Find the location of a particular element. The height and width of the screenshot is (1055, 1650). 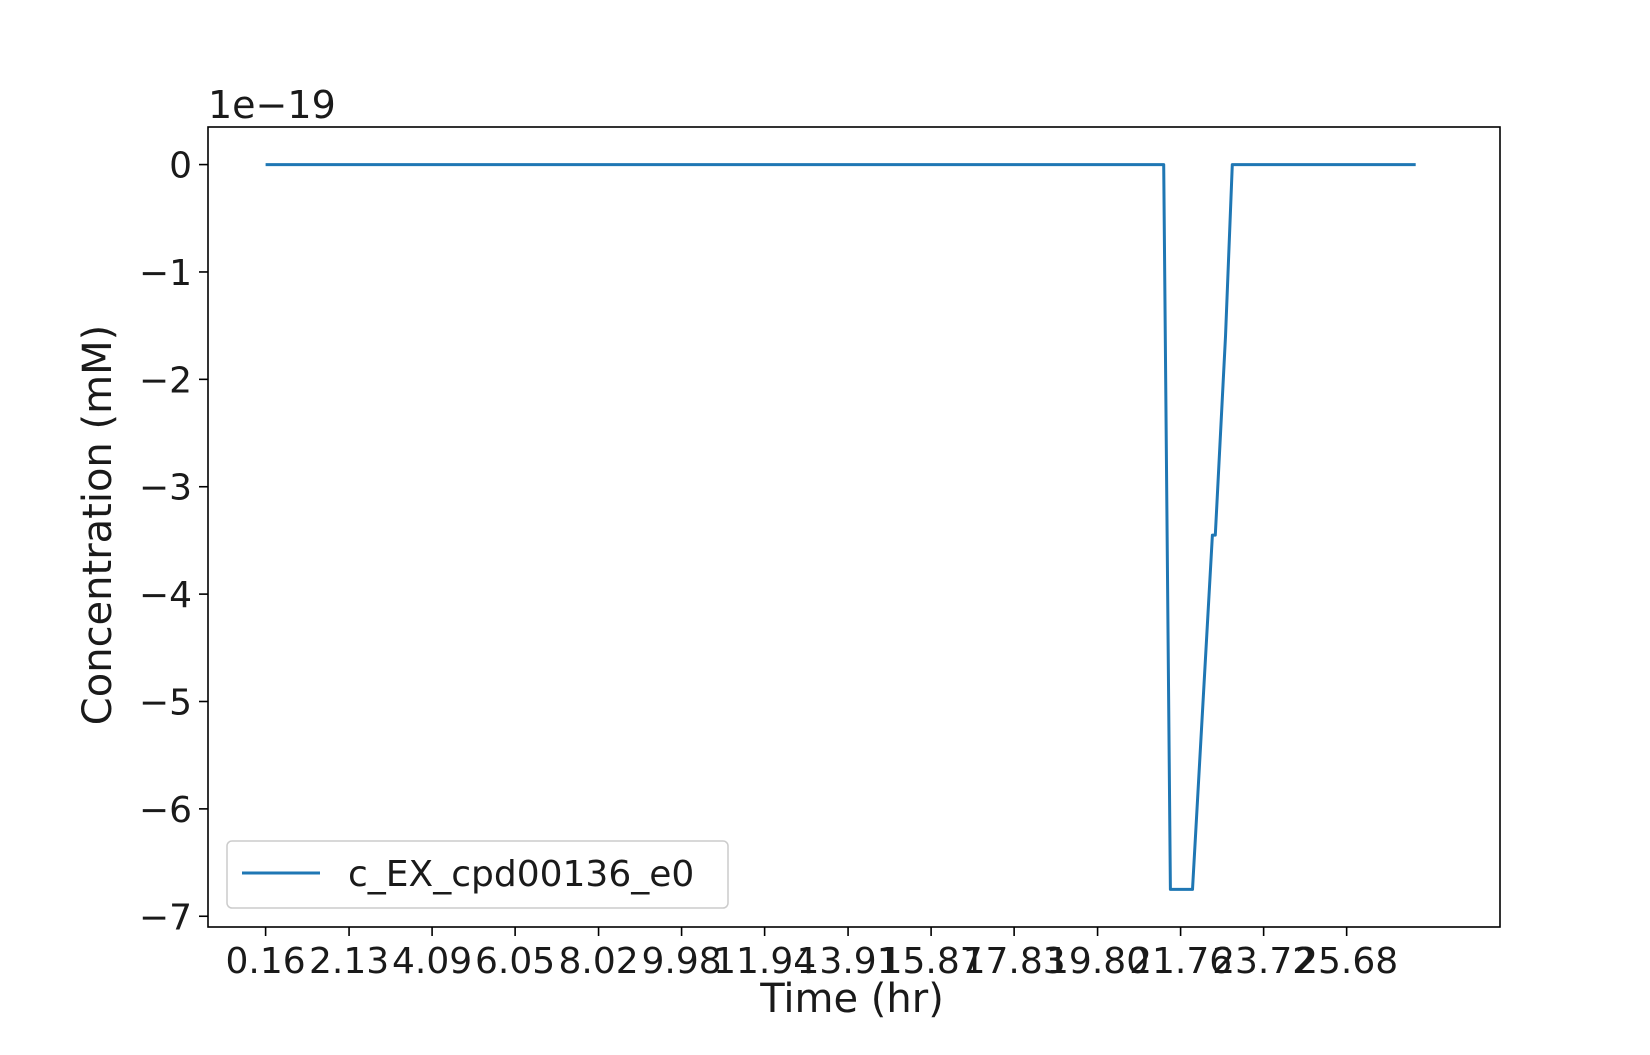

y-axis-offset-label: 1e−19 is located at coordinates (272, 105).